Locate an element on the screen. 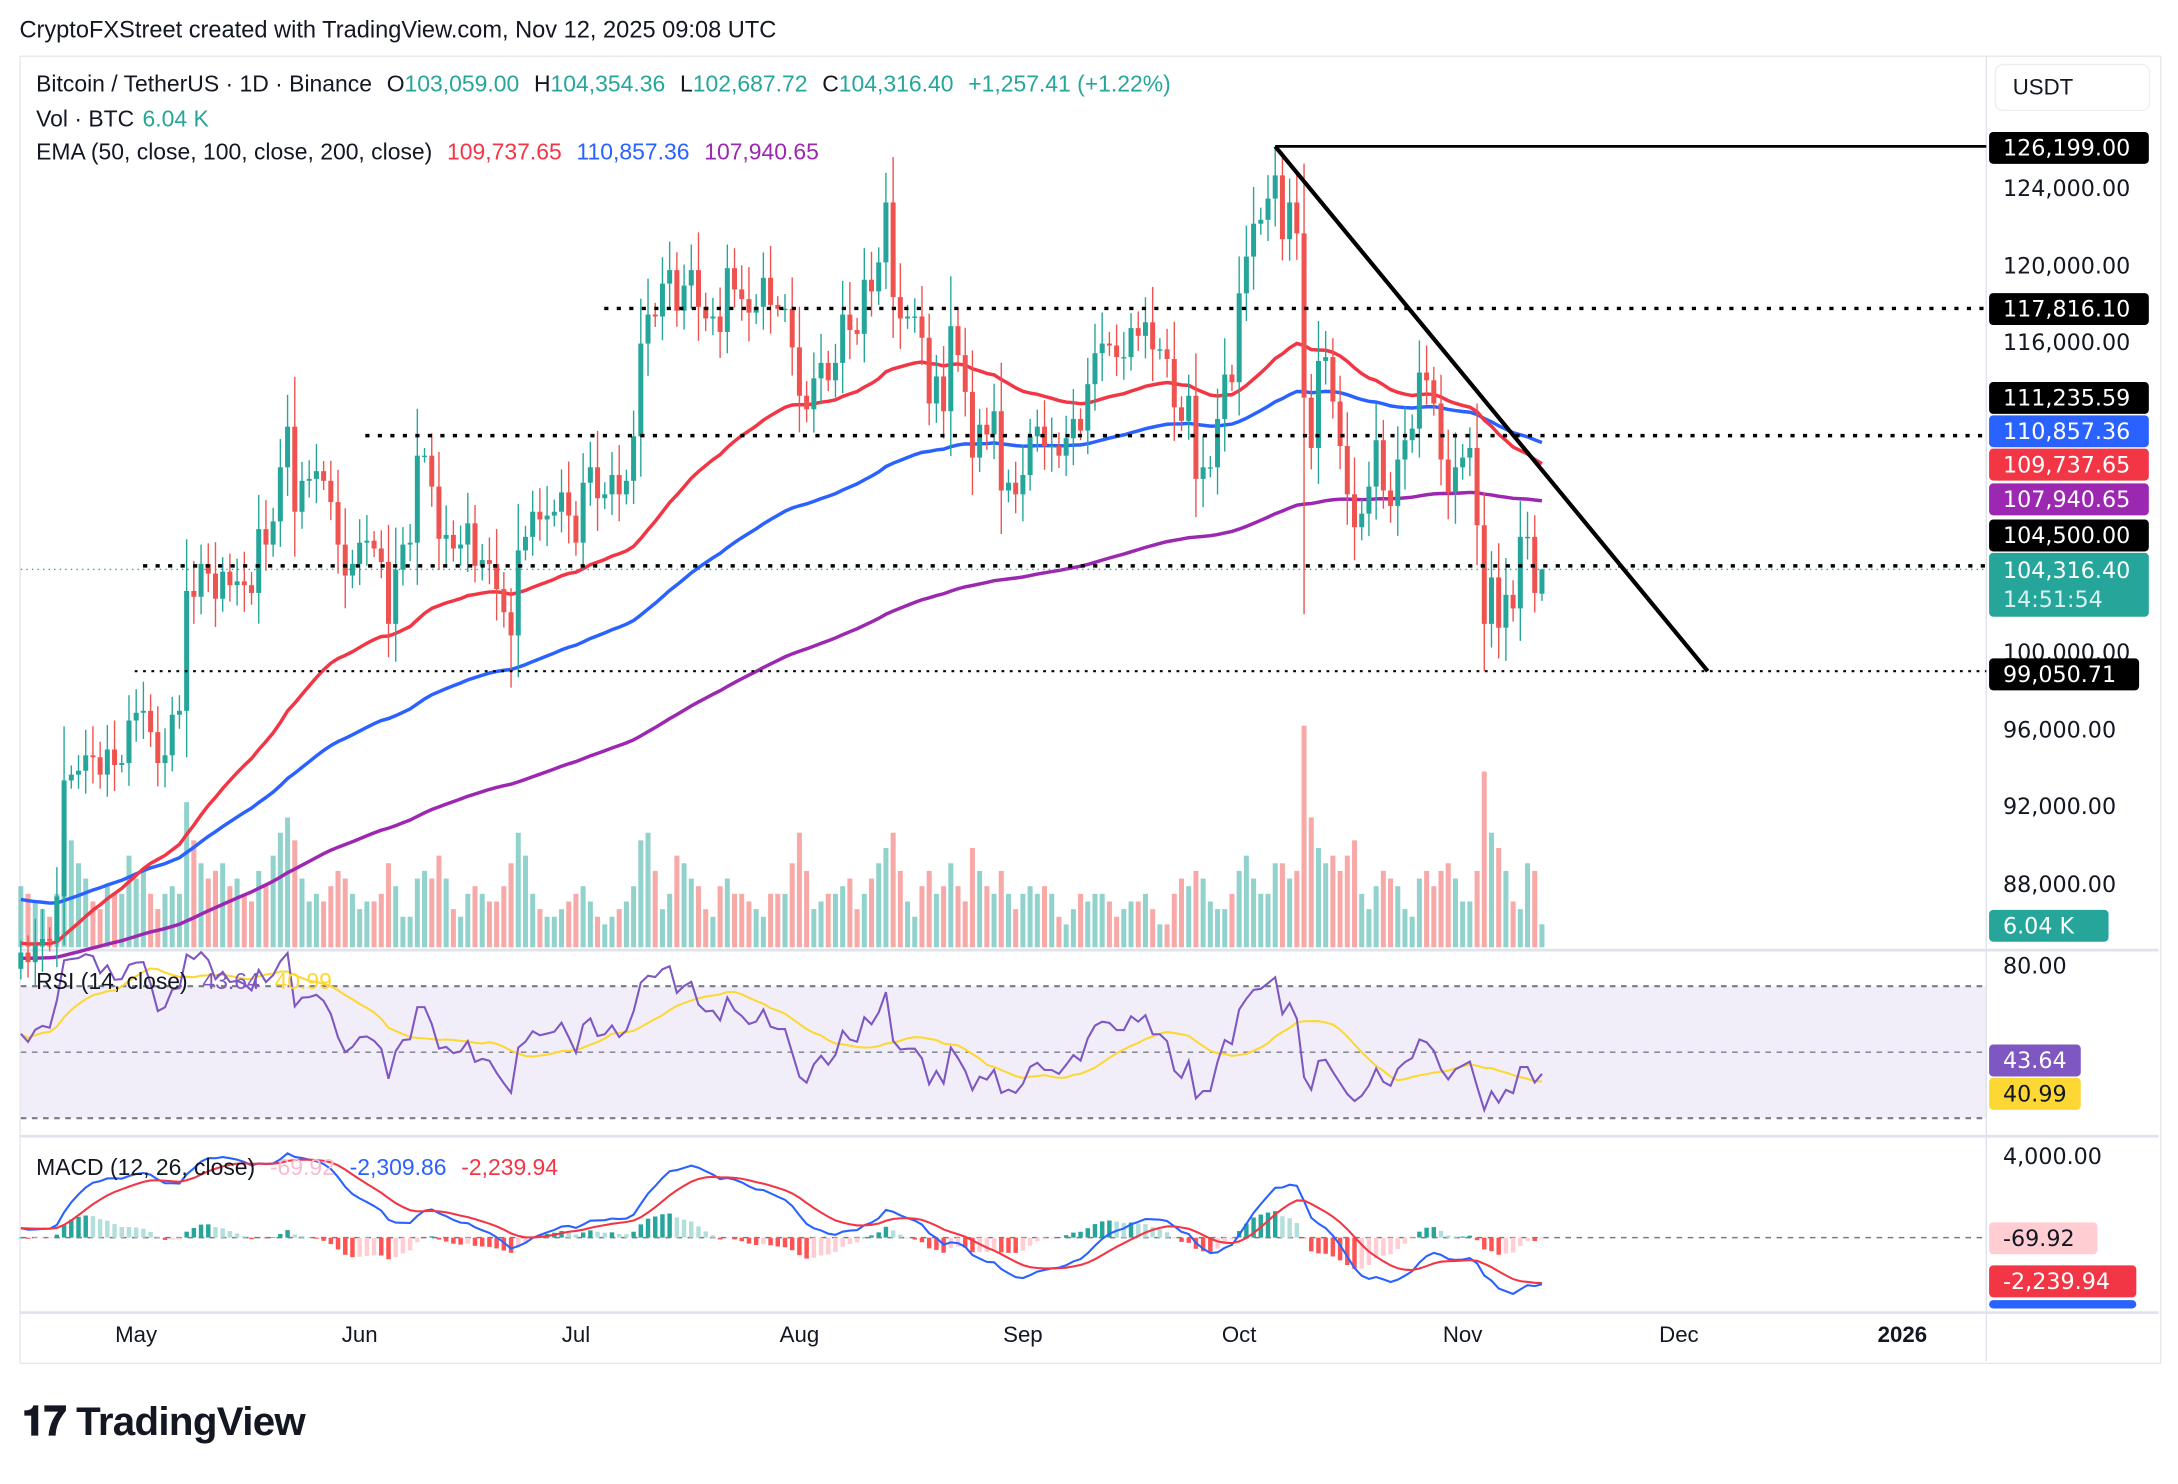 Image resolution: width=2178 pixels, height=1484 pixels. price-tick-label: 124,000.00 is located at coordinates (2066, 188).